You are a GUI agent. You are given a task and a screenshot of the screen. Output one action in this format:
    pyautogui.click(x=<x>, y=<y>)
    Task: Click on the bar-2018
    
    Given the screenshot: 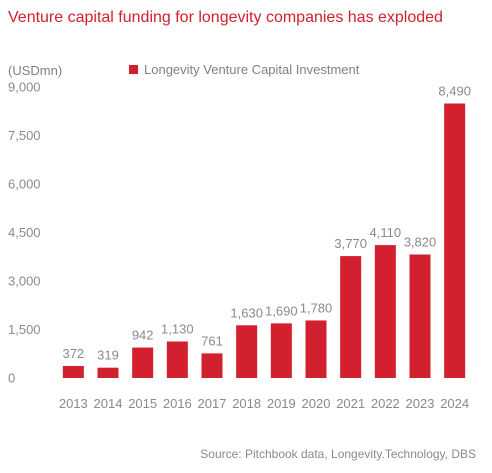 What is the action you would take?
    pyautogui.click(x=247, y=351)
    